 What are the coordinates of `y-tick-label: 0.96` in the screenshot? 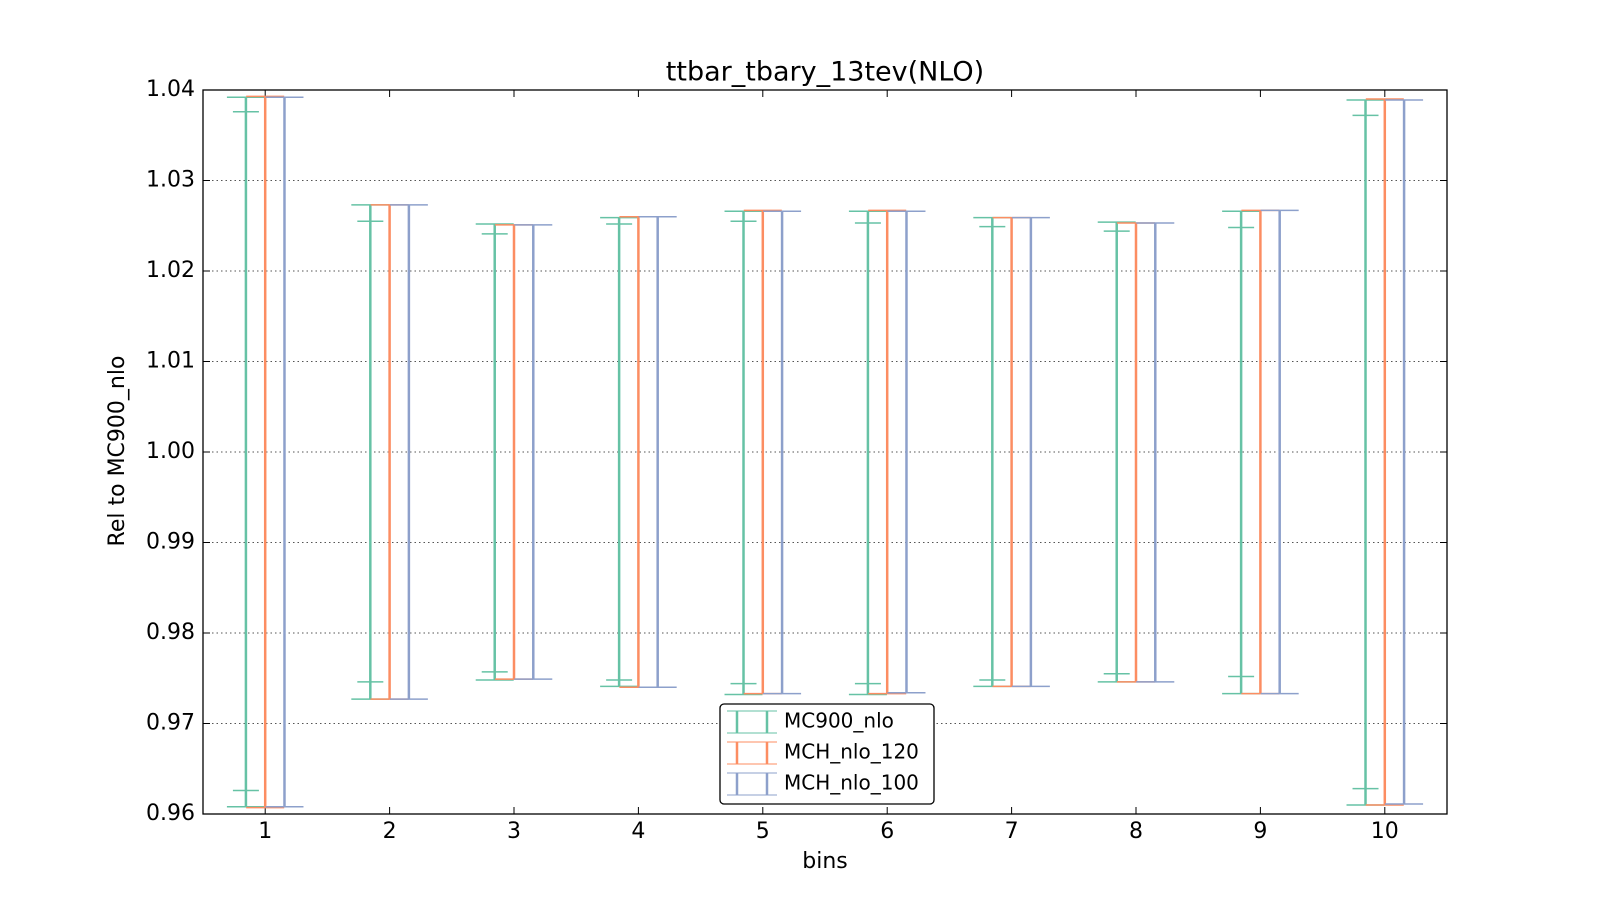 It's located at (170, 813).